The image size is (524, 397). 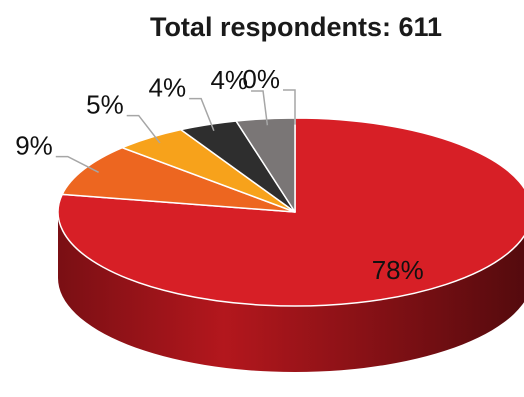 I want to click on chart-title: Total respondents: 611, so click(x=296, y=27).